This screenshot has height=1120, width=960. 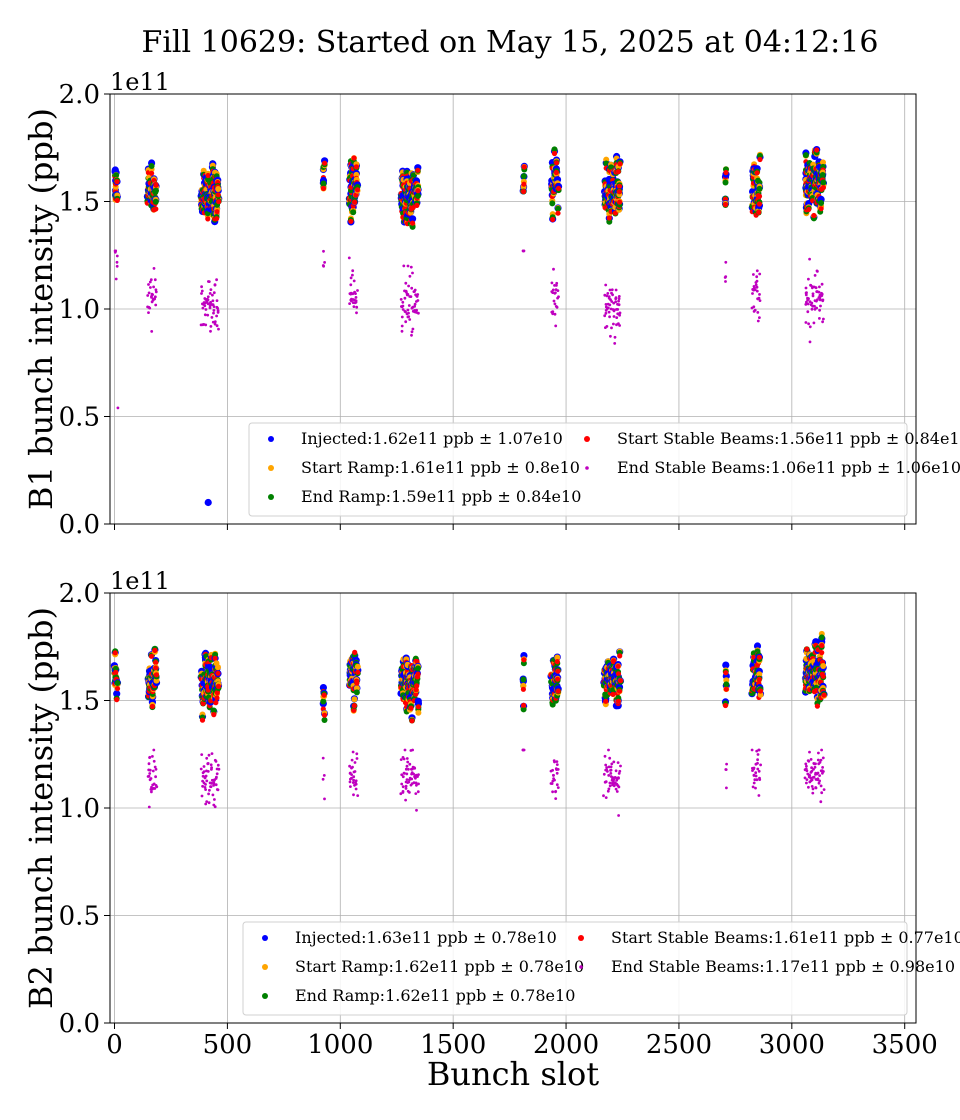 What do you see at coordinates (79, 702) in the screenshot?
I see `y-tick-label: 1.5` at bounding box center [79, 702].